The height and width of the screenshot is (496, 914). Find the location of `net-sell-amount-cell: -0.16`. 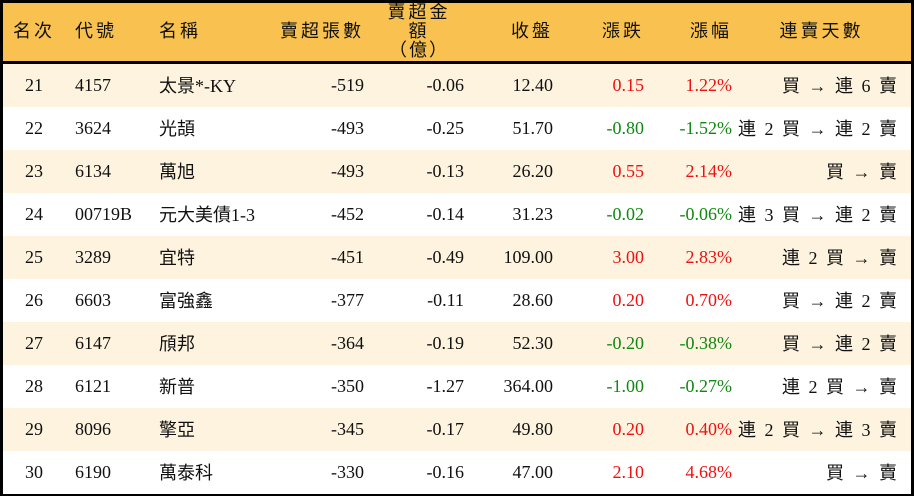

net-sell-amount-cell: -0.16 is located at coordinates (445, 471).